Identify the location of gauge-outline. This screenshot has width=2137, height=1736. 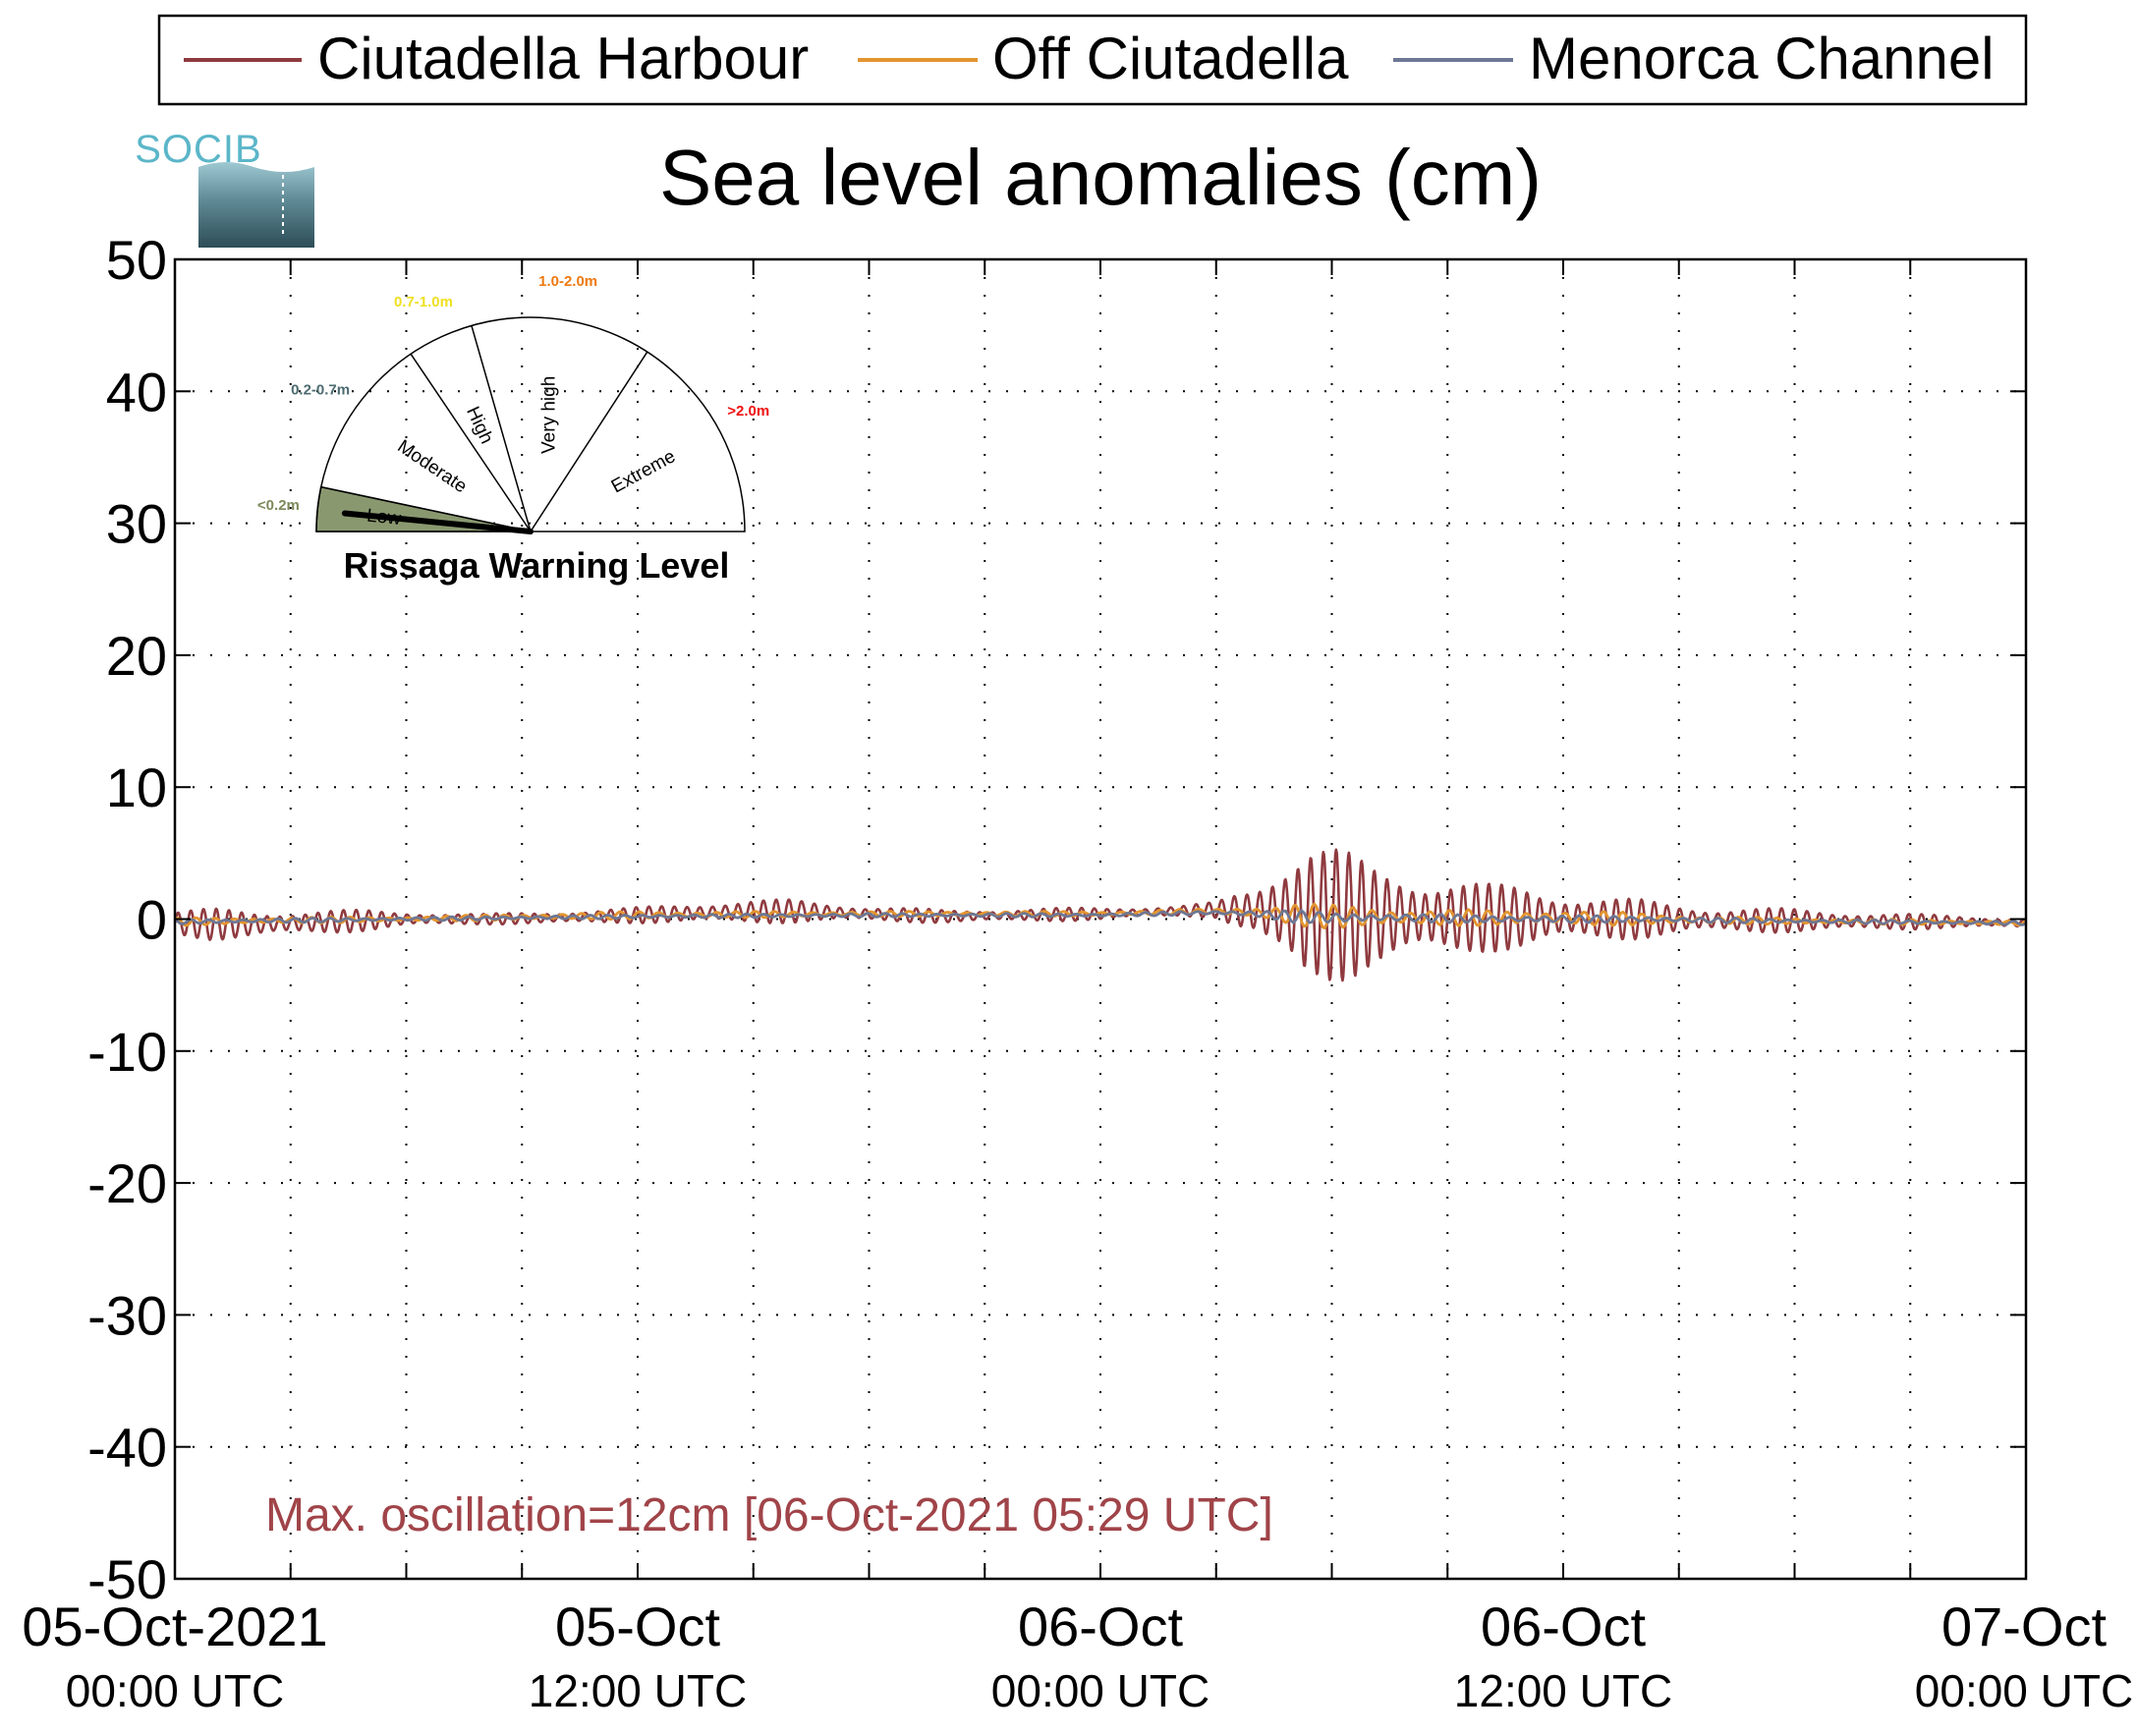
(530, 424).